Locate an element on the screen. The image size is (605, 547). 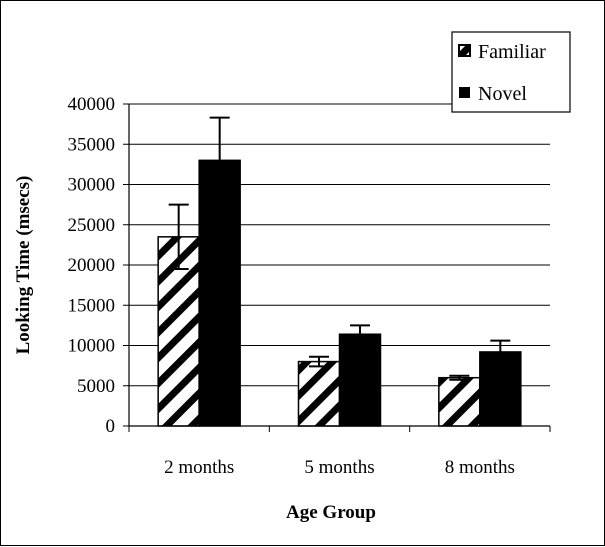
legend-label-novel: Novel is located at coordinates (502, 94).